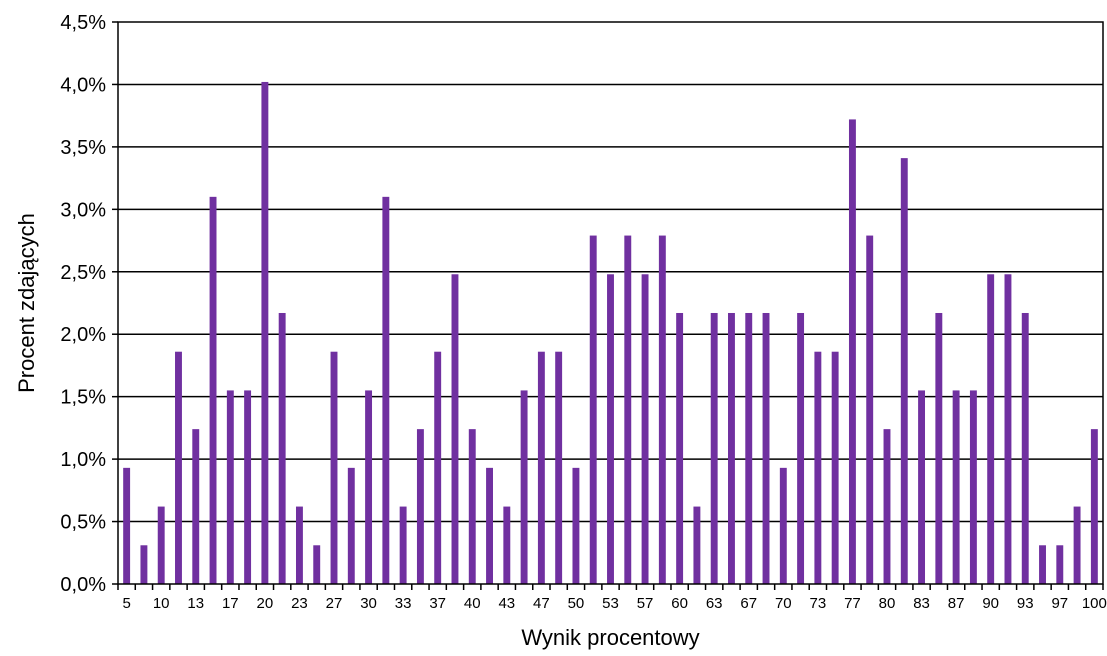 This screenshot has height=656, width=1107. I want to click on x-tick-label: 20, so click(265, 603).